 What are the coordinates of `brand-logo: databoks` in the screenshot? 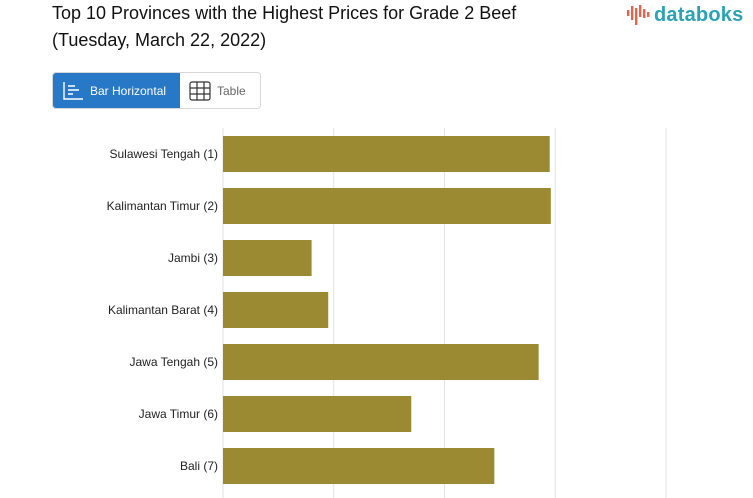 It's located at (684, 15).